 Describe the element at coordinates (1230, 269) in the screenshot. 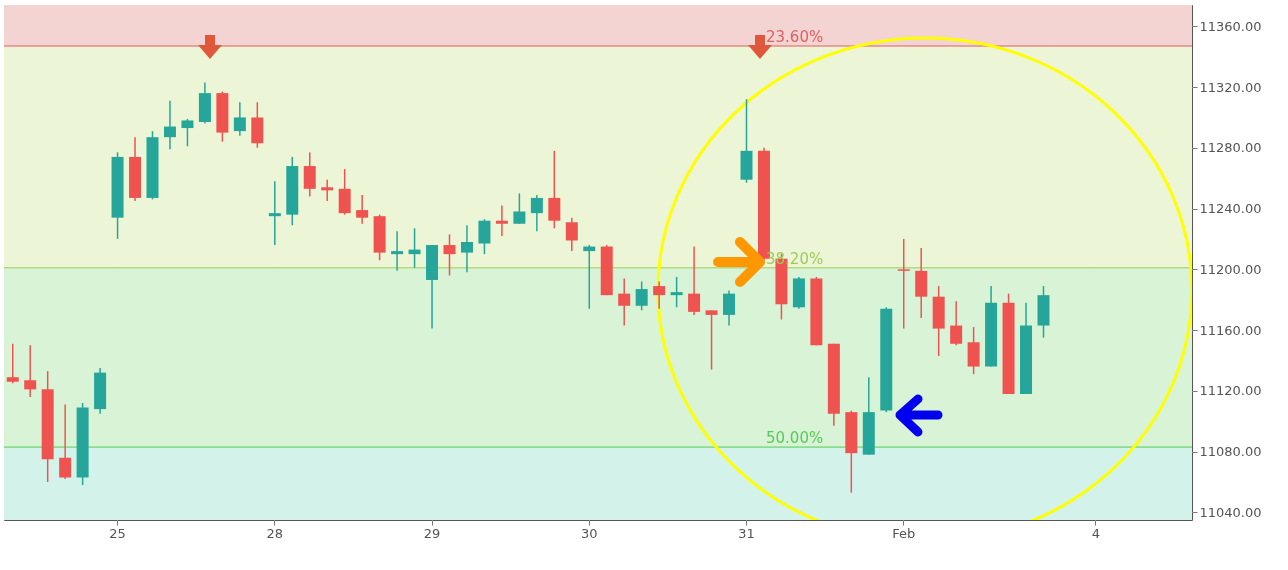

I see `y-tick-label: 11200.00` at that location.